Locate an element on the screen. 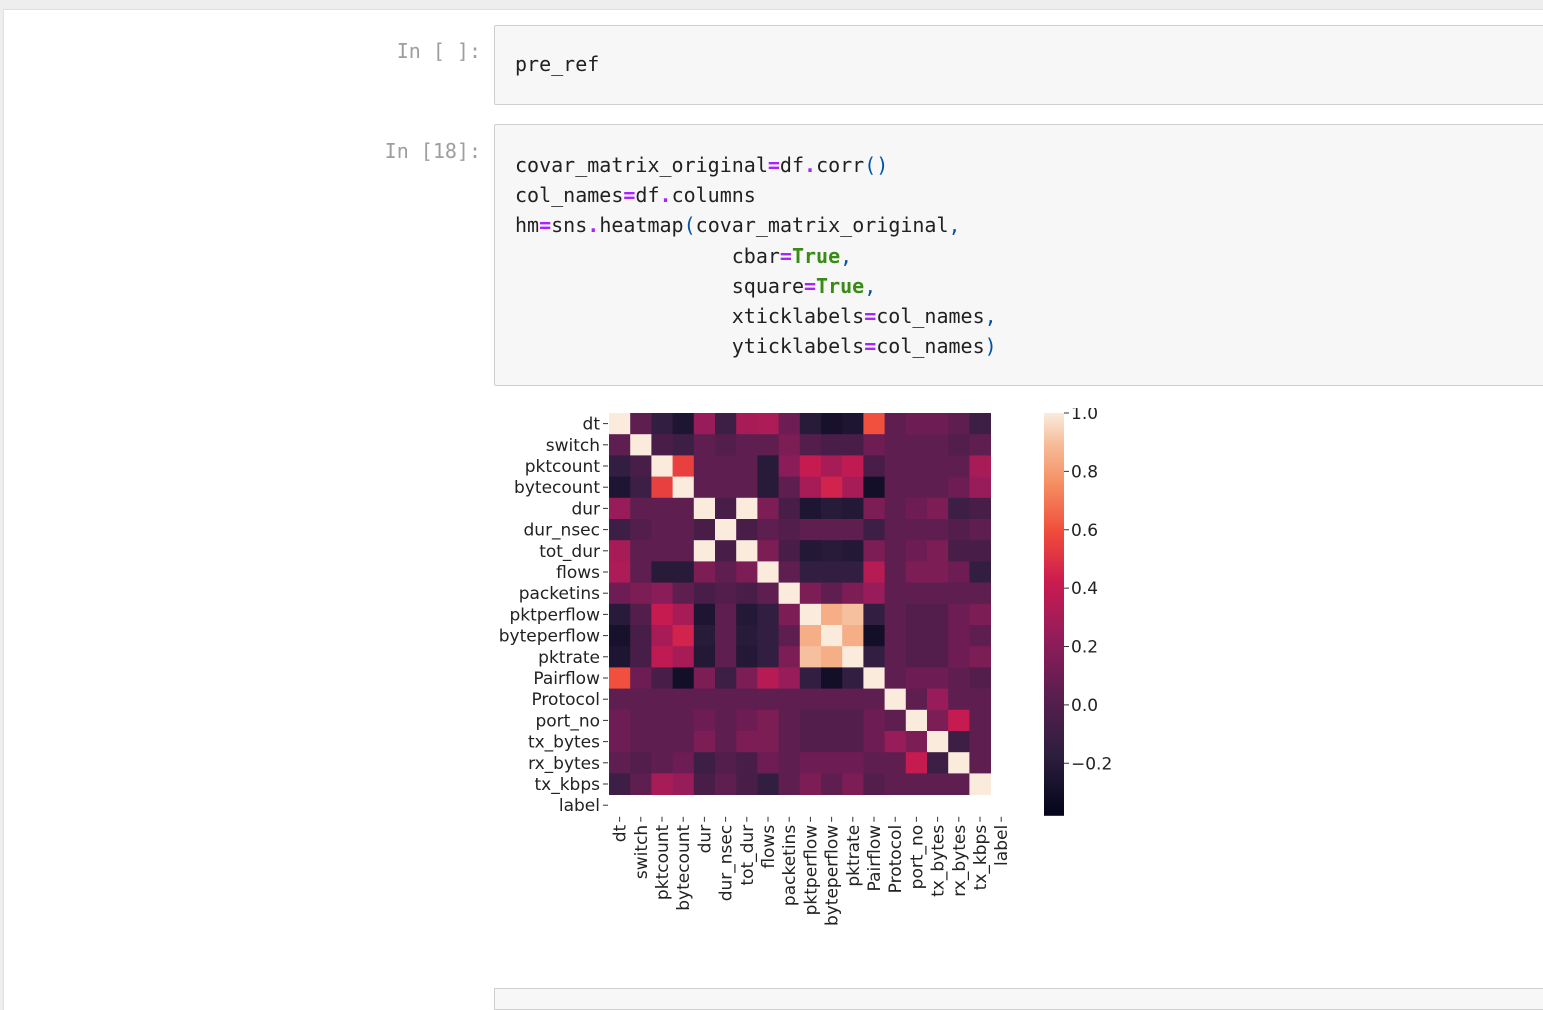  code-cell-1: pre_ref is located at coordinates (1018, 65).